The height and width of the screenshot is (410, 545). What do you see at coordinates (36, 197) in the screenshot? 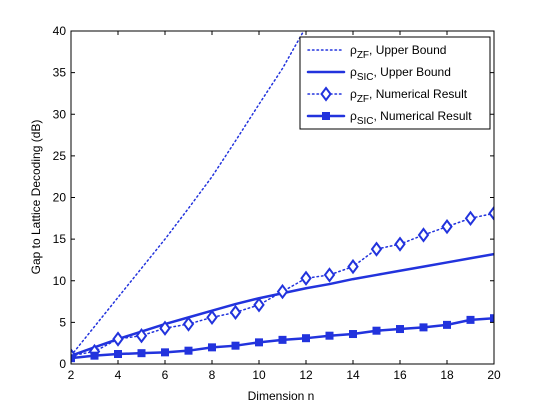
I see `y-axis-label: Gap to Lattice Decoding (dB)` at bounding box center [36, 197].